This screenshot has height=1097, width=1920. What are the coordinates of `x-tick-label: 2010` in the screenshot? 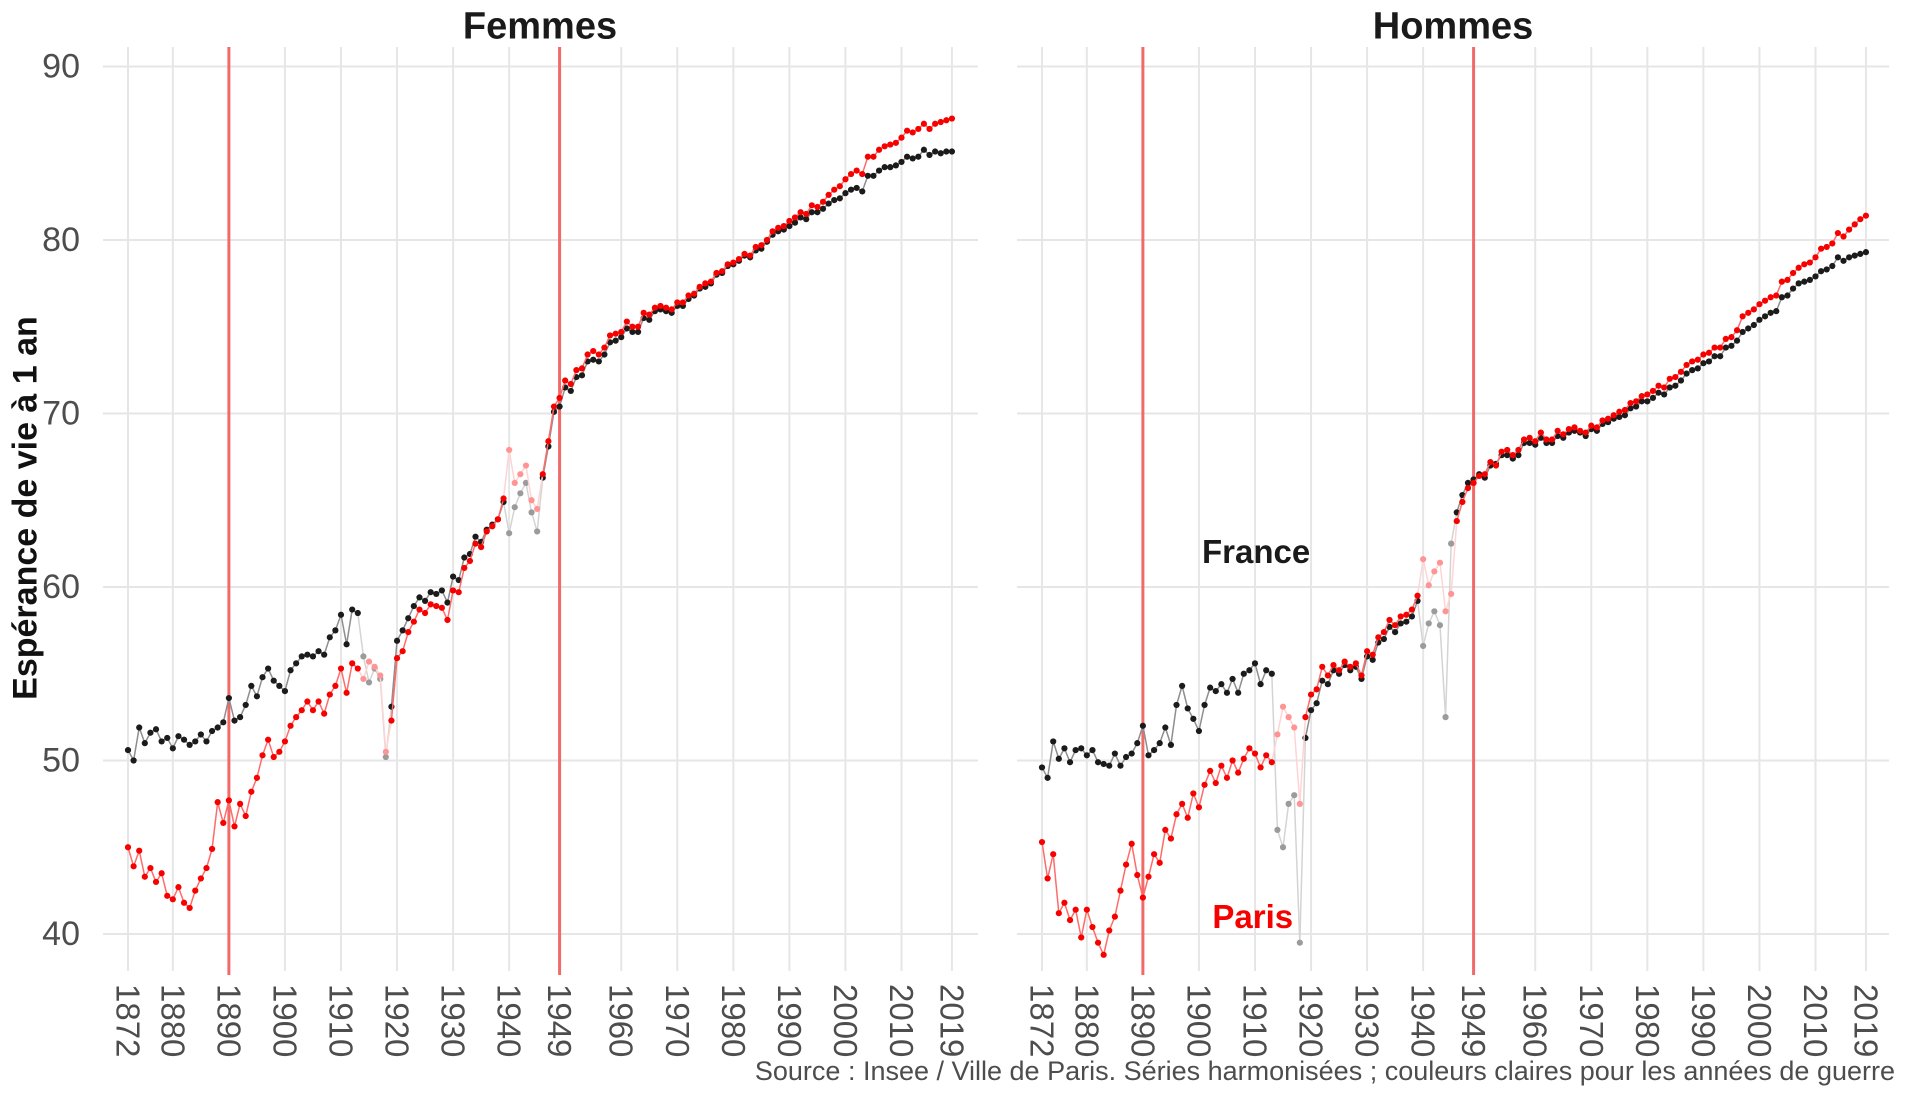 It's located at (901, 1020).